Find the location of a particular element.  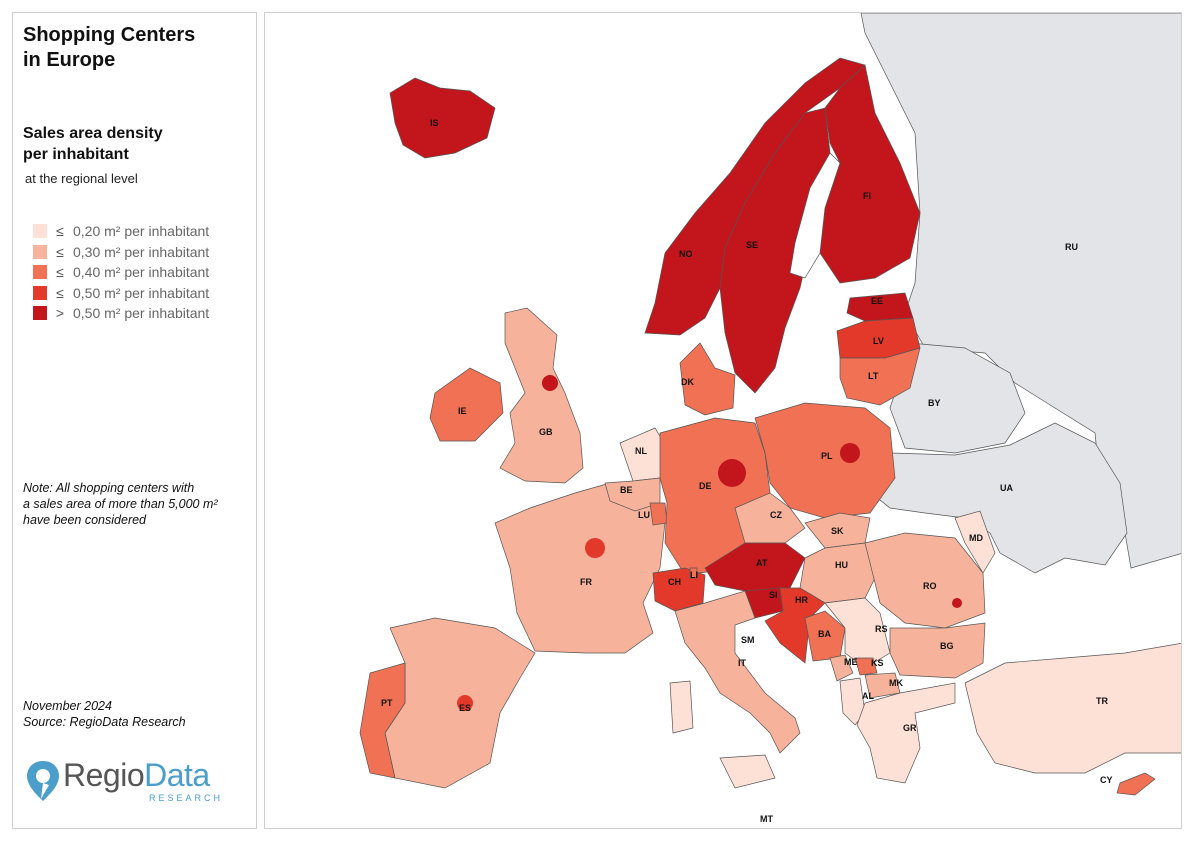

regiodata-logo: RegioData RESEARCH is located at coordinates (126, 782).